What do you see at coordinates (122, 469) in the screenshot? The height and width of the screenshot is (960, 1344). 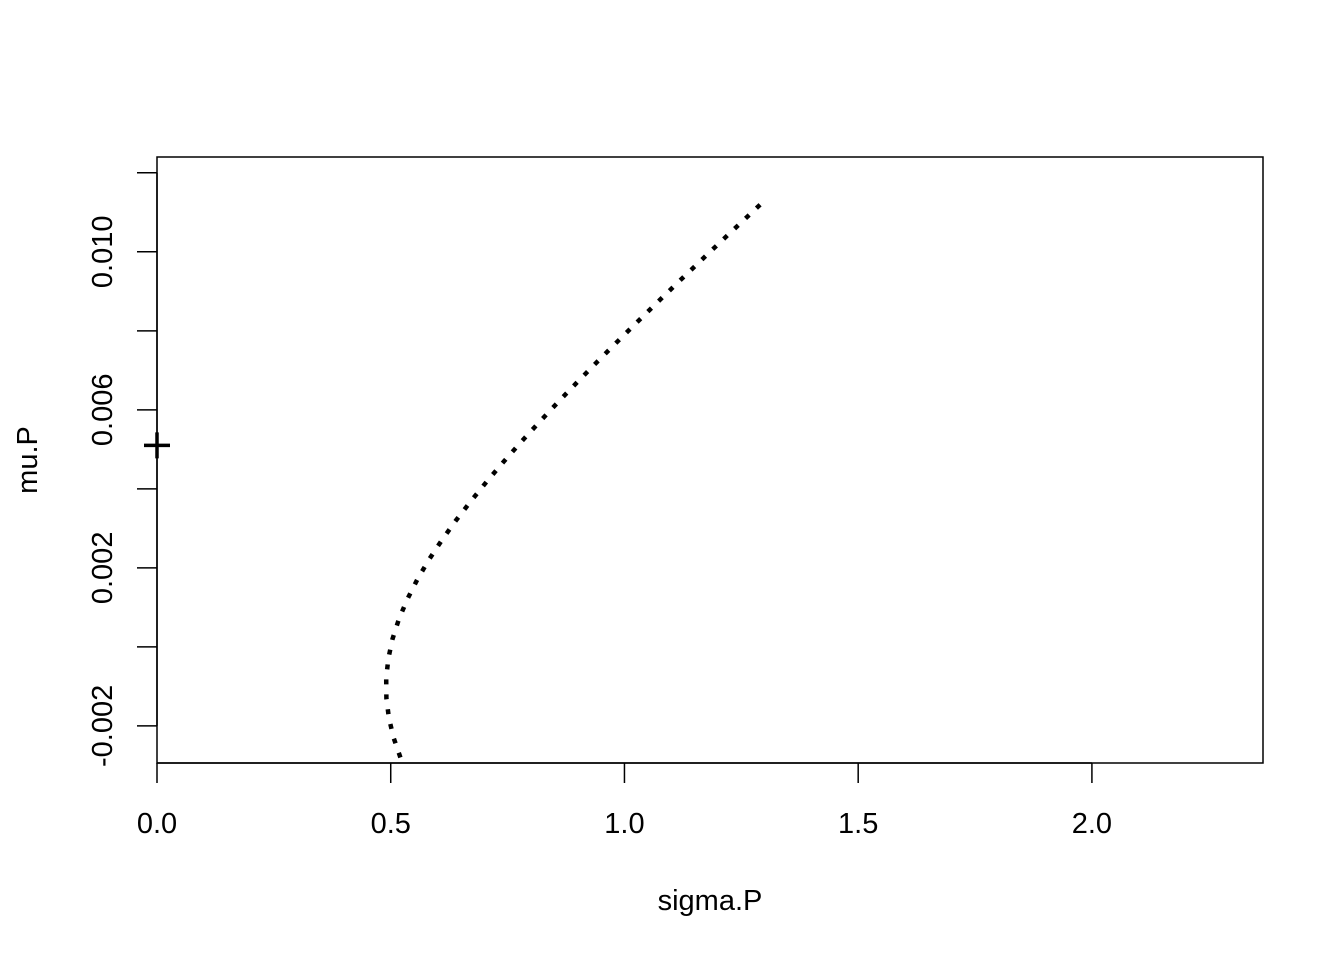 I see `y-axis: -0.002 0.002 0.006 0.010` at bounding box center [122, 469].